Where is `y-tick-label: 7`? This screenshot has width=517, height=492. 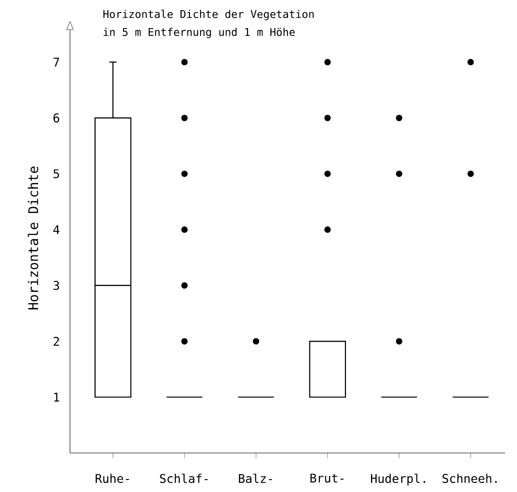
y-tick-label: 7 is located at coordinates (57, 62).